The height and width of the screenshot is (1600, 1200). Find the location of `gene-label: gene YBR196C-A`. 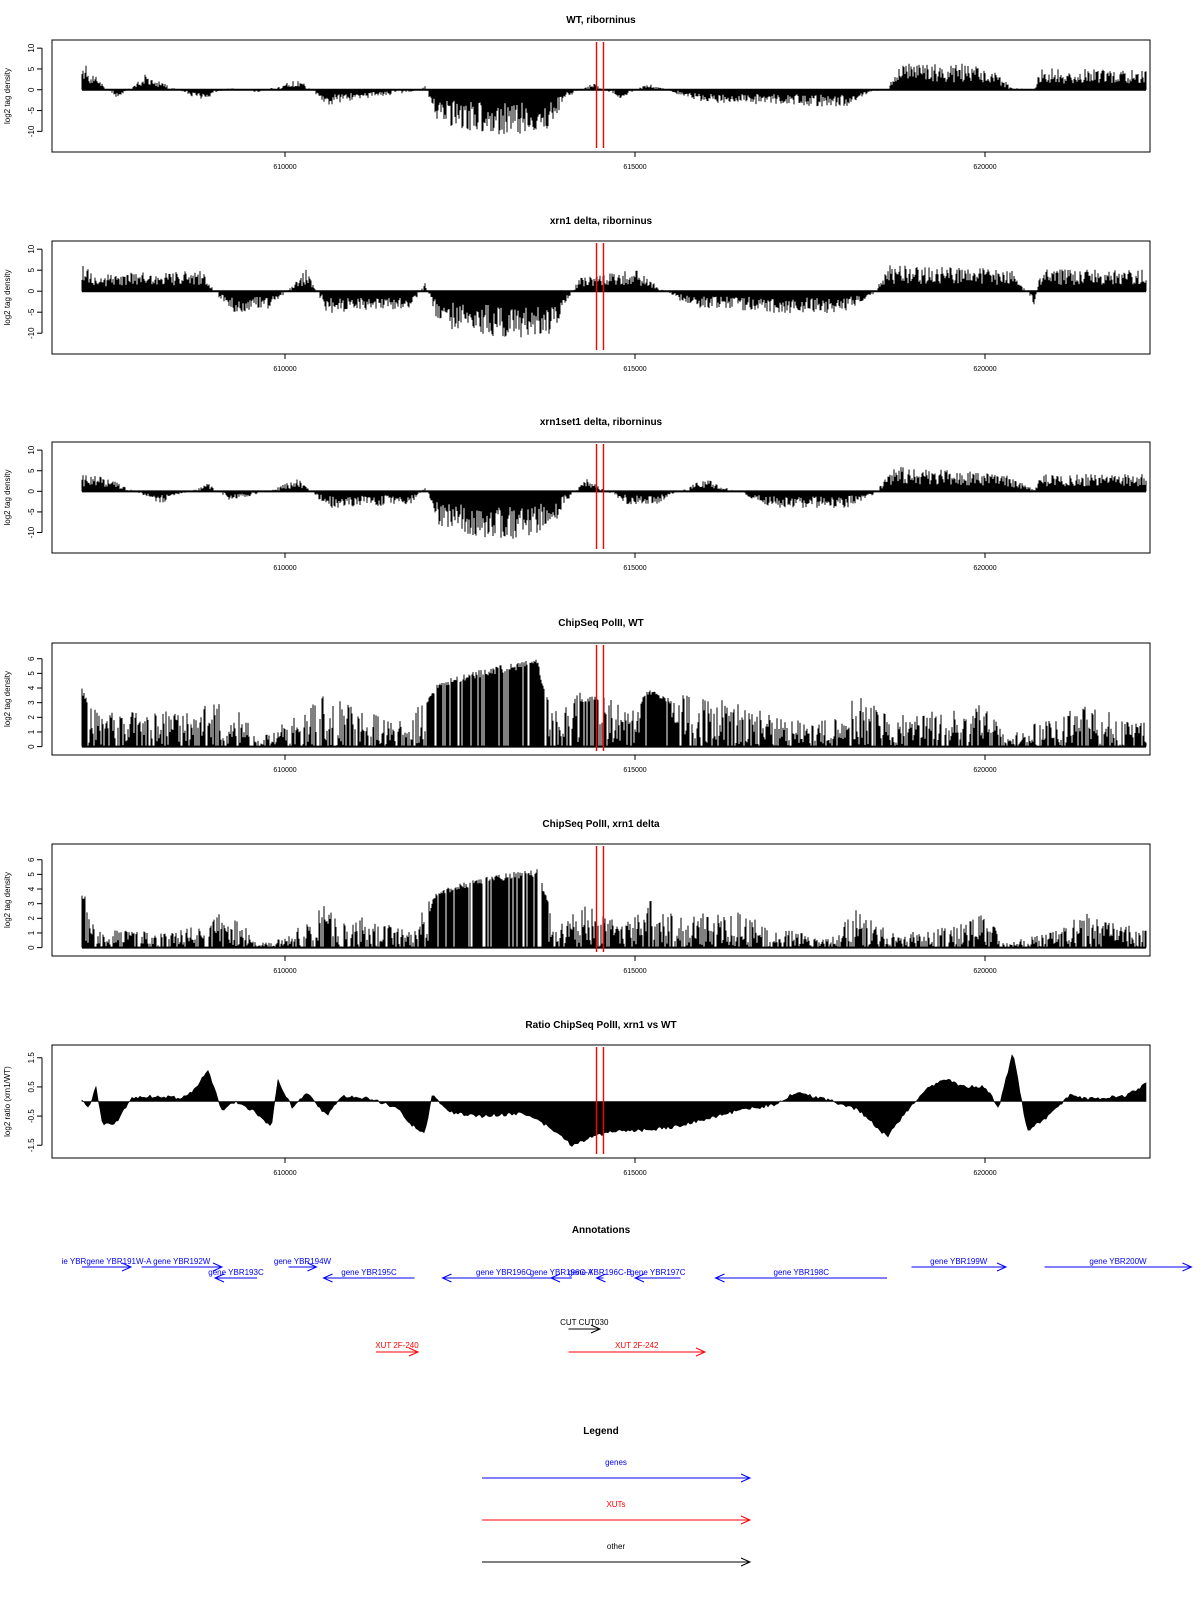

gene-label: gene YBR196C-A is located at coordinates (562, 1272).